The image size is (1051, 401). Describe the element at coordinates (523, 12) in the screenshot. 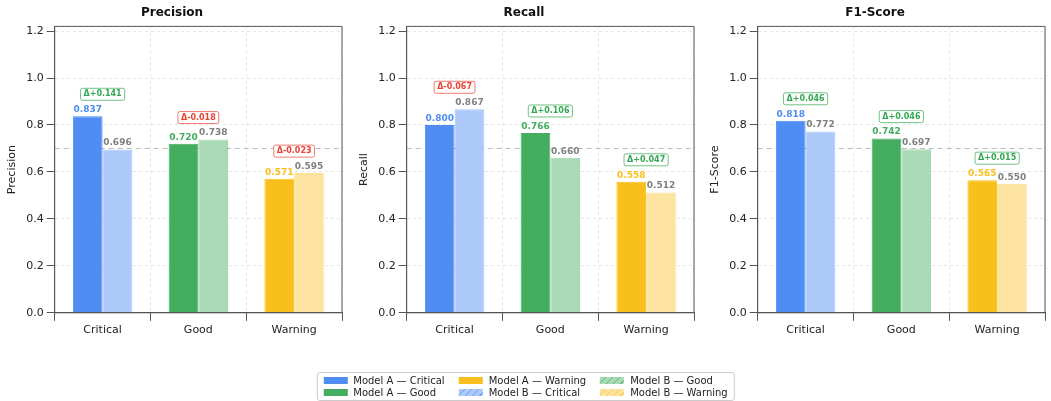

I see `chart-title: Recall` at that location.